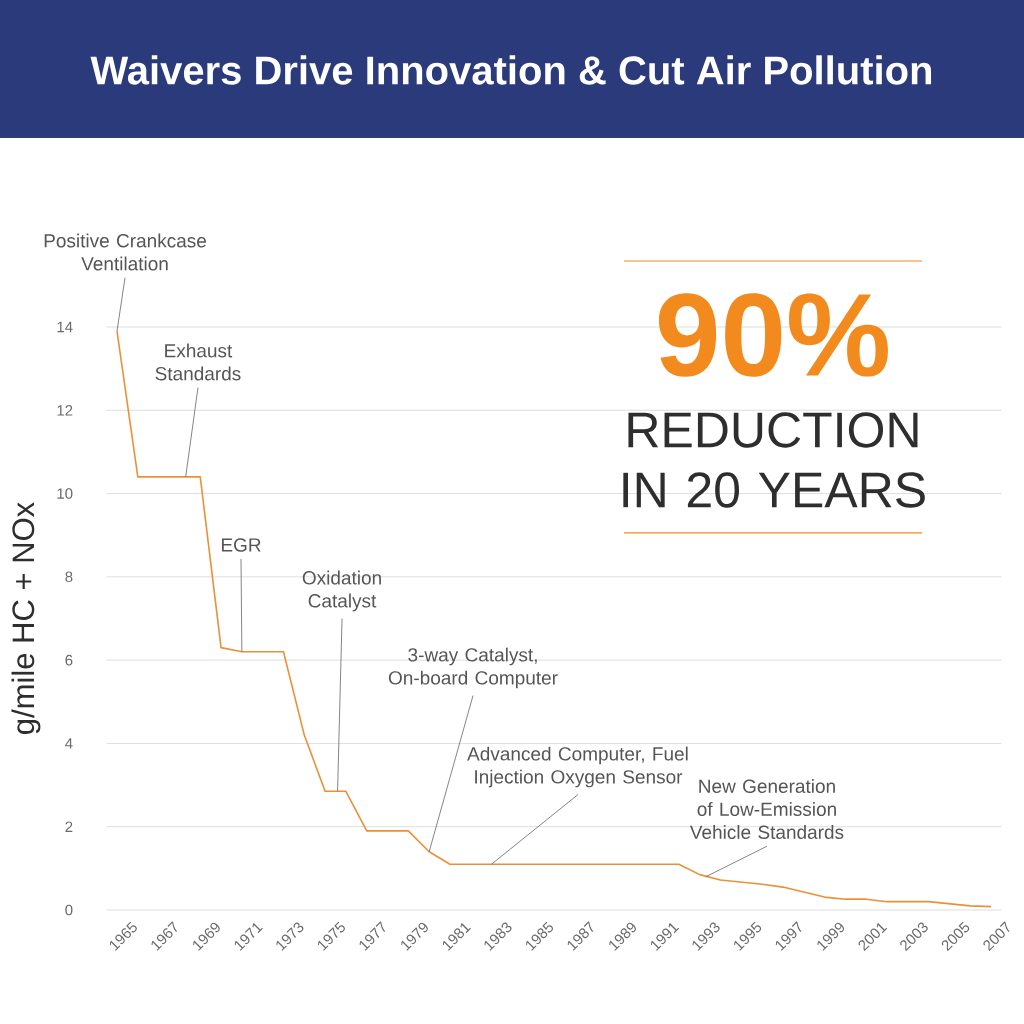 This screenshot has height=1024, width=1024. Describe the element at coordinates (511, 70) in the screenshot. I see `chart-title: Waivers Drive Innovation & Cut Air Pollution` at that location.